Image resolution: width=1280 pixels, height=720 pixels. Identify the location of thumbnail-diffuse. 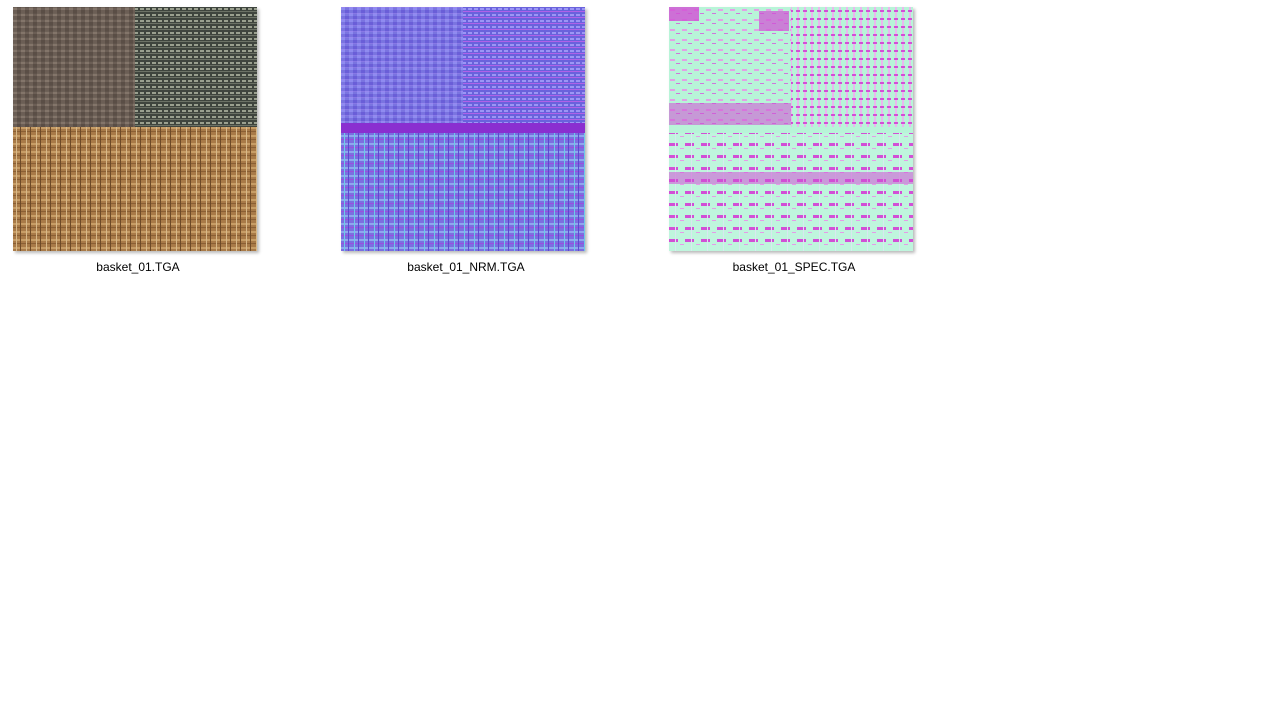
(135, 129).